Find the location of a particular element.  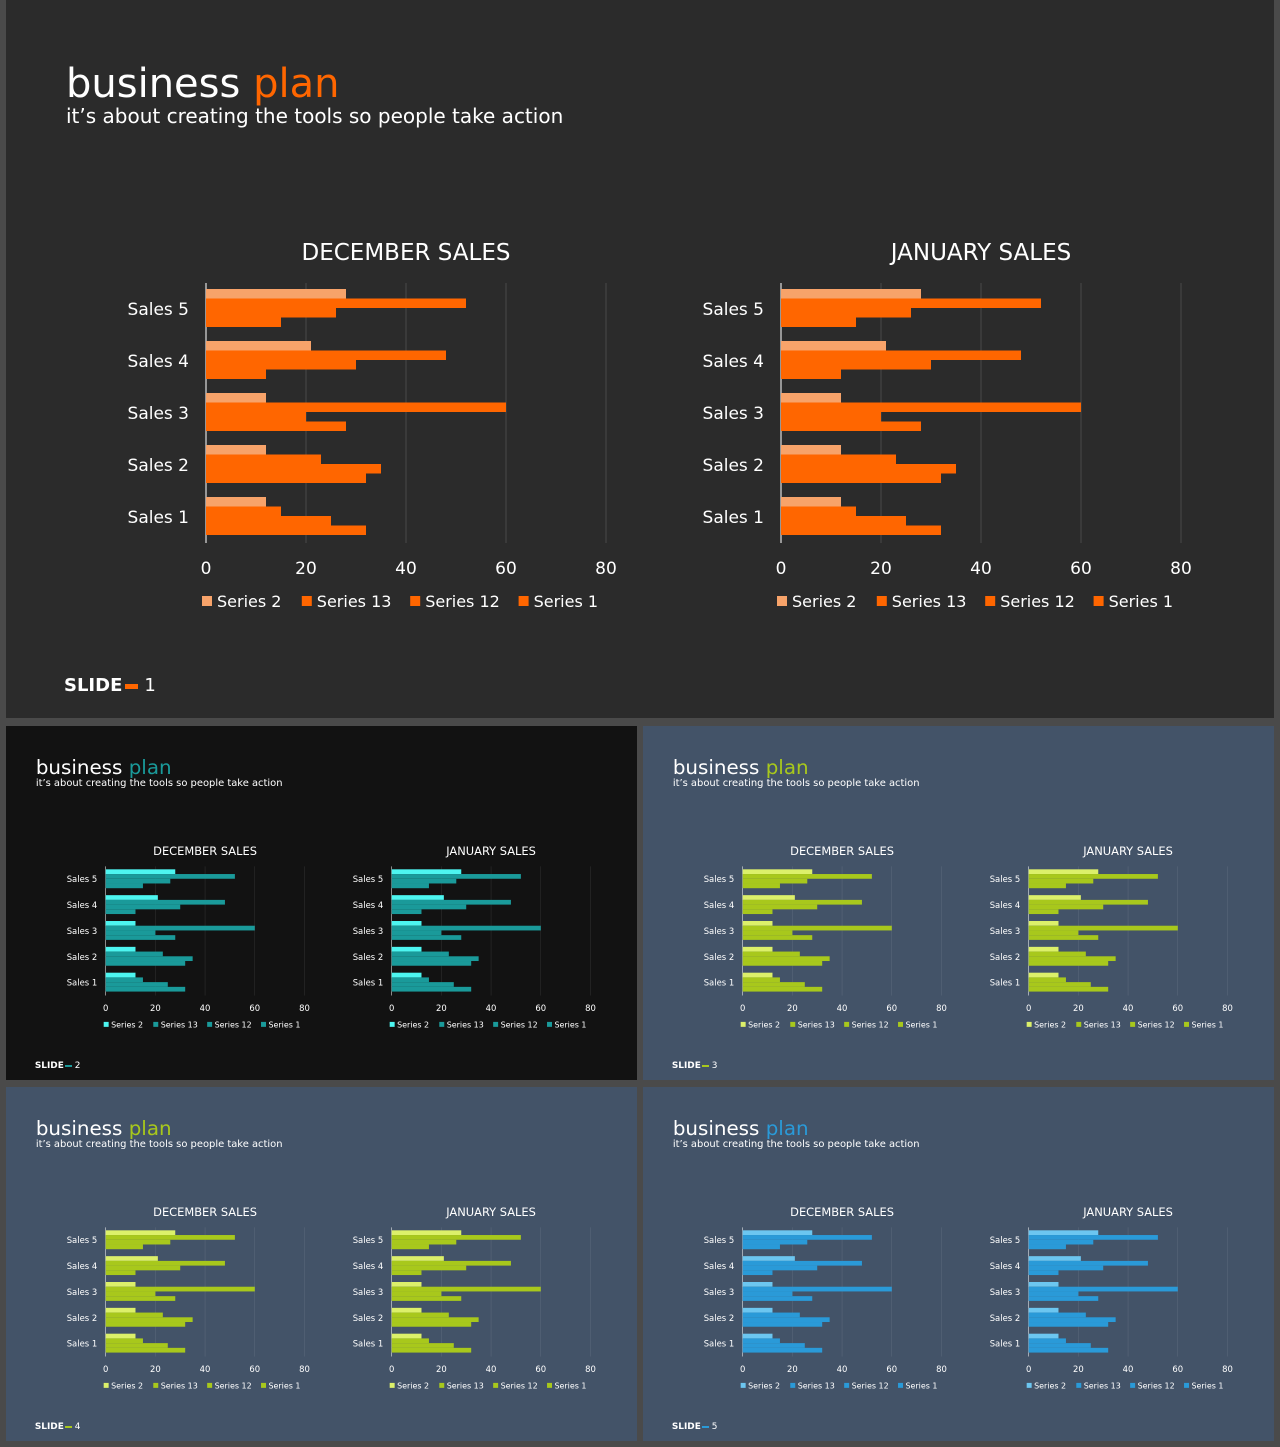

chart-title: DECEMBER SALES is located at coordinates (205, 851).